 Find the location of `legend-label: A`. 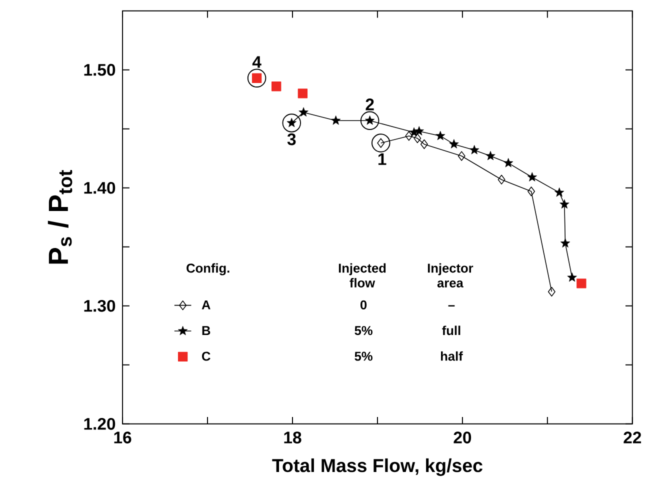

legend-label: A is located at coordinates (206, 305).